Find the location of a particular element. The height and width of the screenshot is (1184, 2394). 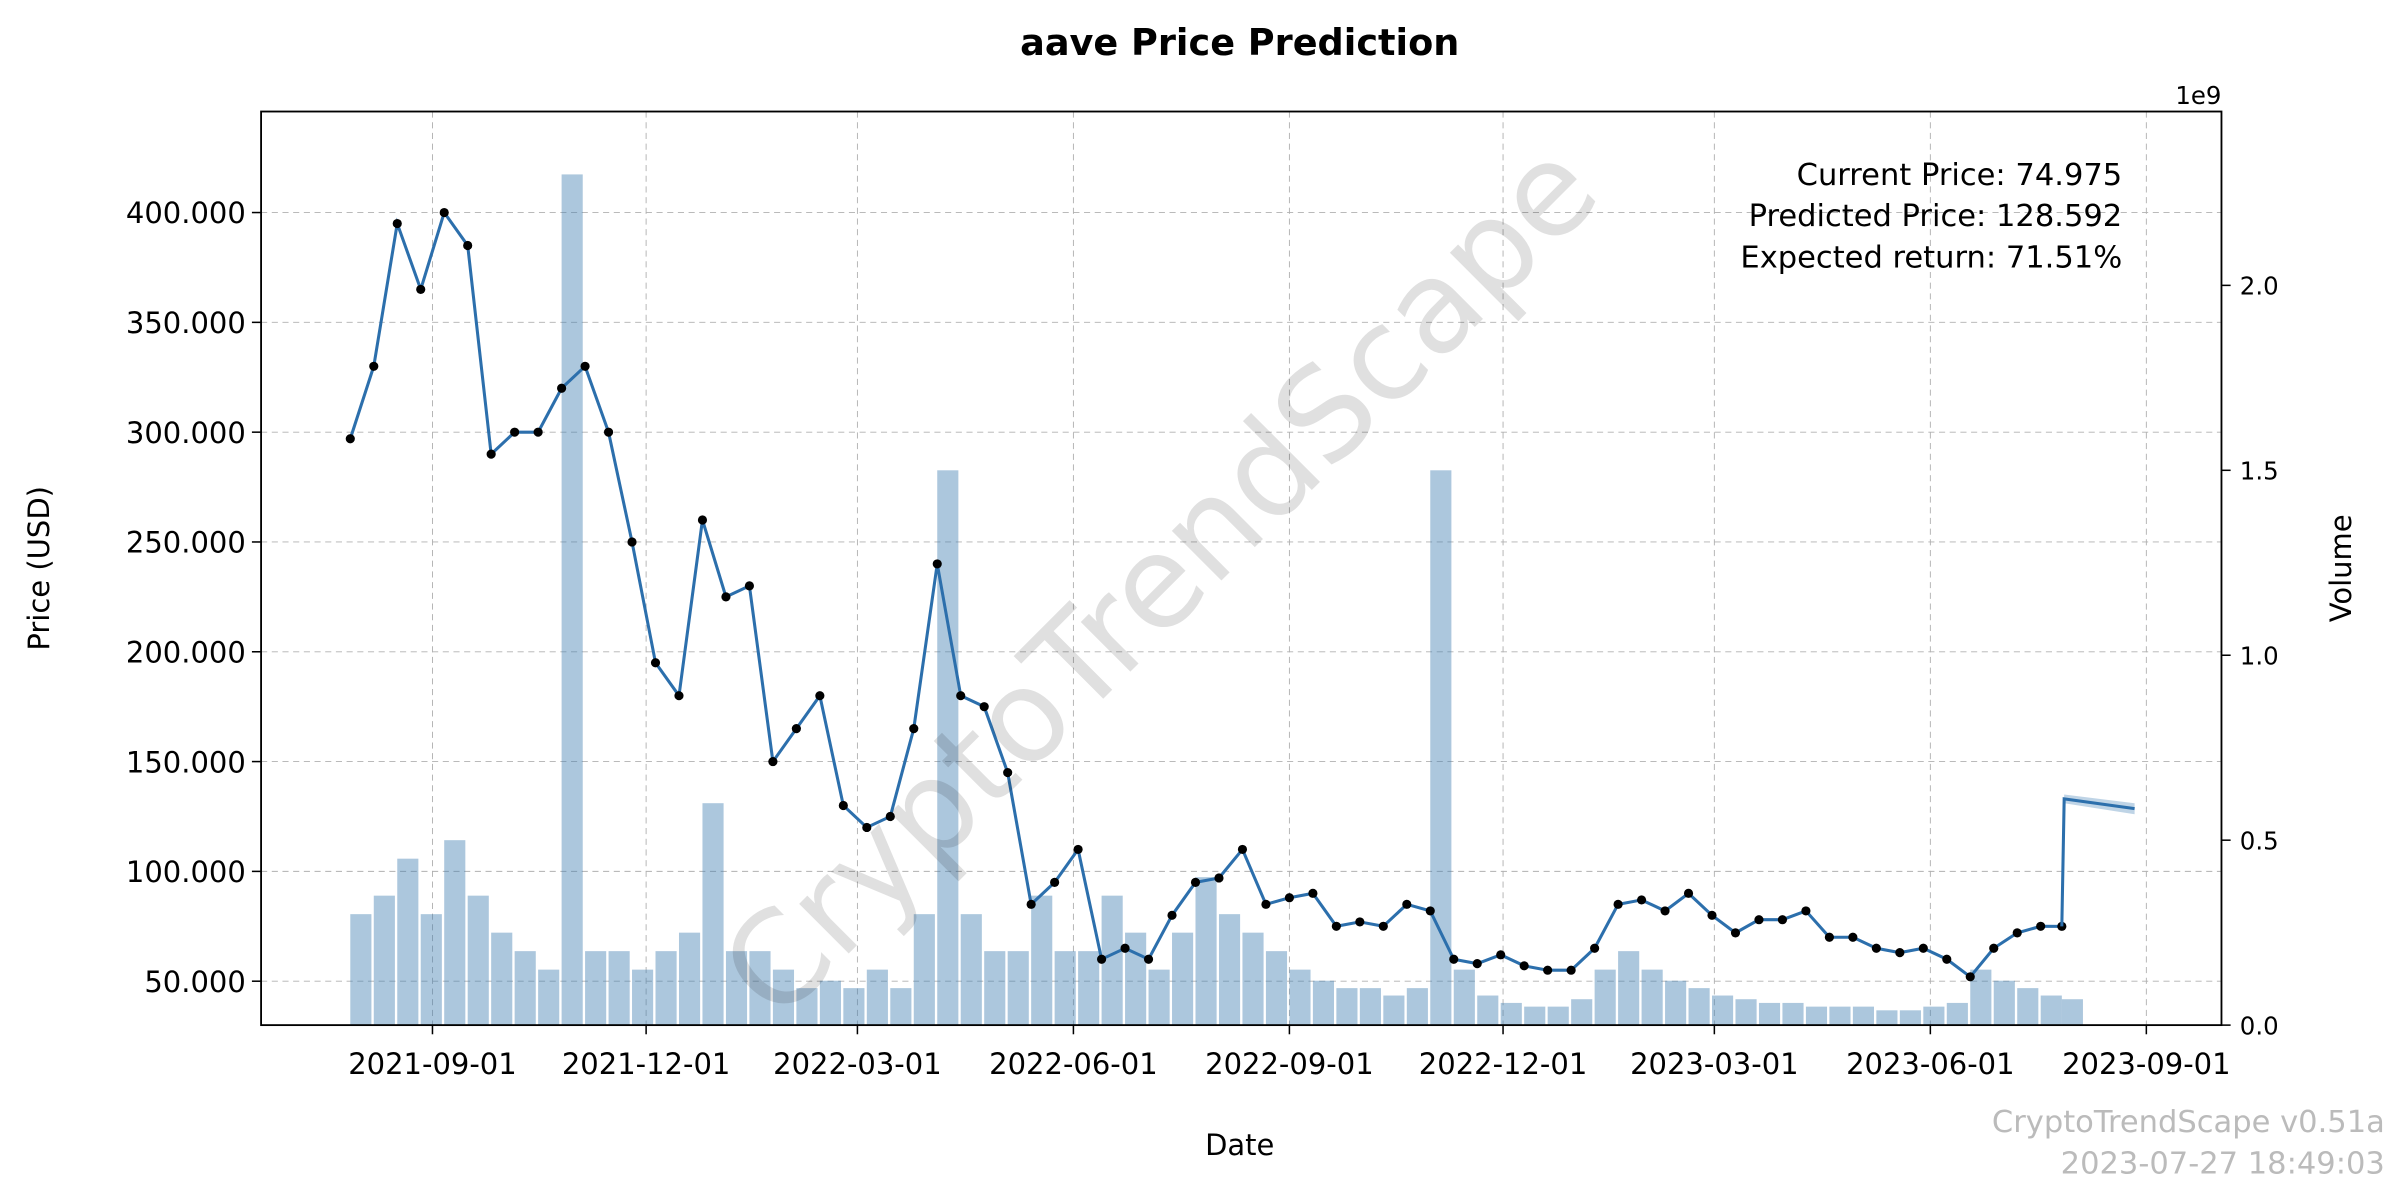

y-tick-label: 200.000 is located at coordinates (186, 652).